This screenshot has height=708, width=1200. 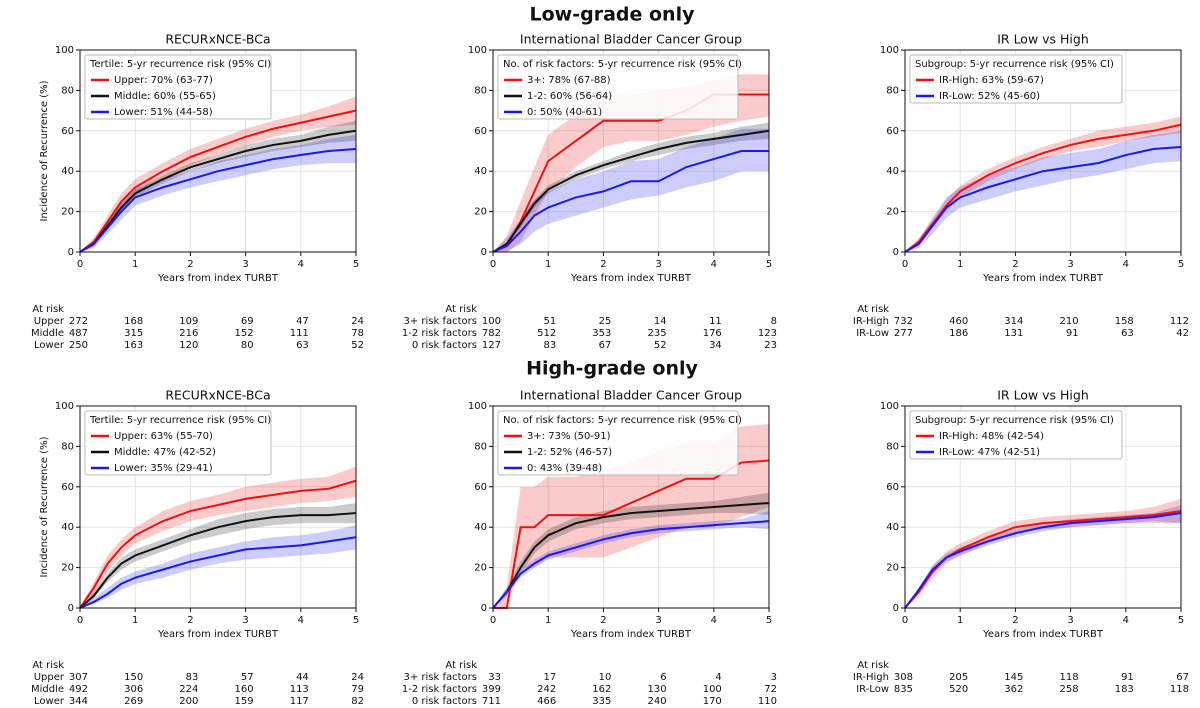 I want to click on risk-count: 80, so click(x=247, y=345).